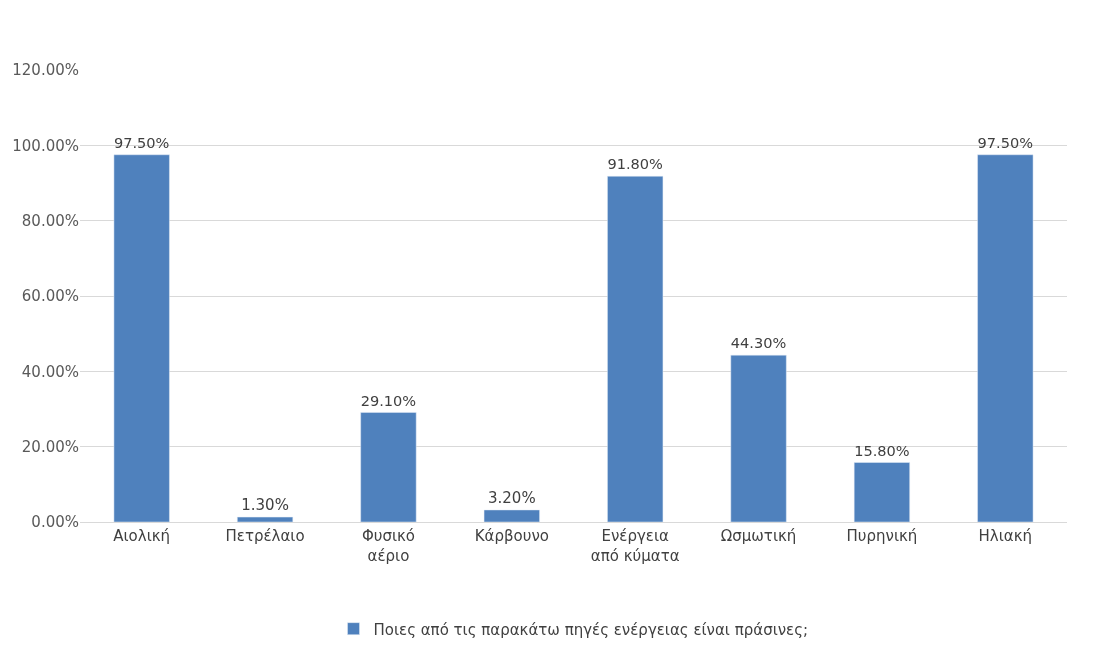 Image resolution: width=1107 pixels, height=657 pixels. Describe the element at coordinates (50, 446) in the screenshot. I see `y-tick-label: 20.00%` at that location.